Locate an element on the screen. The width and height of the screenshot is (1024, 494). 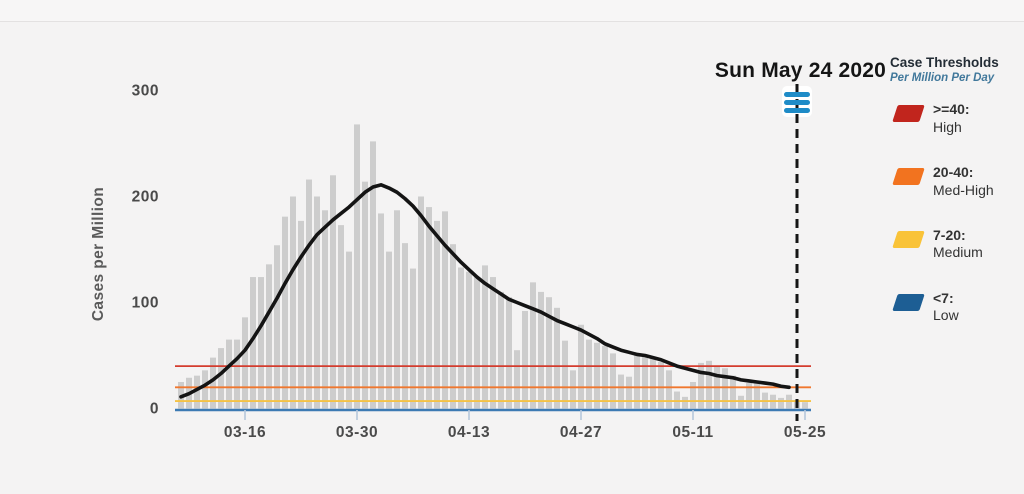
legend-items: >=40: High 20-40: Med-High 7-20: Medium <7: Low is located at coordinates (957, 212).